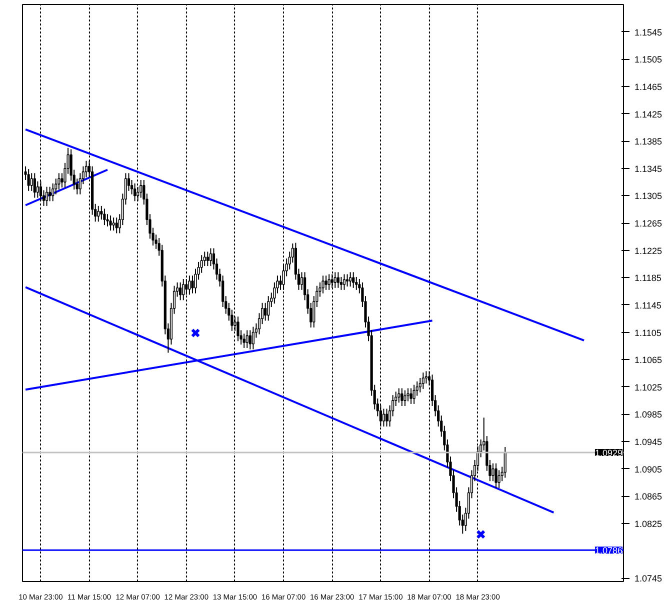 This screenshot has width=665, height=604. Describe the element at coordinates (648, 59) in the screenshot. I see `y-tick-label: 1.1505` at that location.